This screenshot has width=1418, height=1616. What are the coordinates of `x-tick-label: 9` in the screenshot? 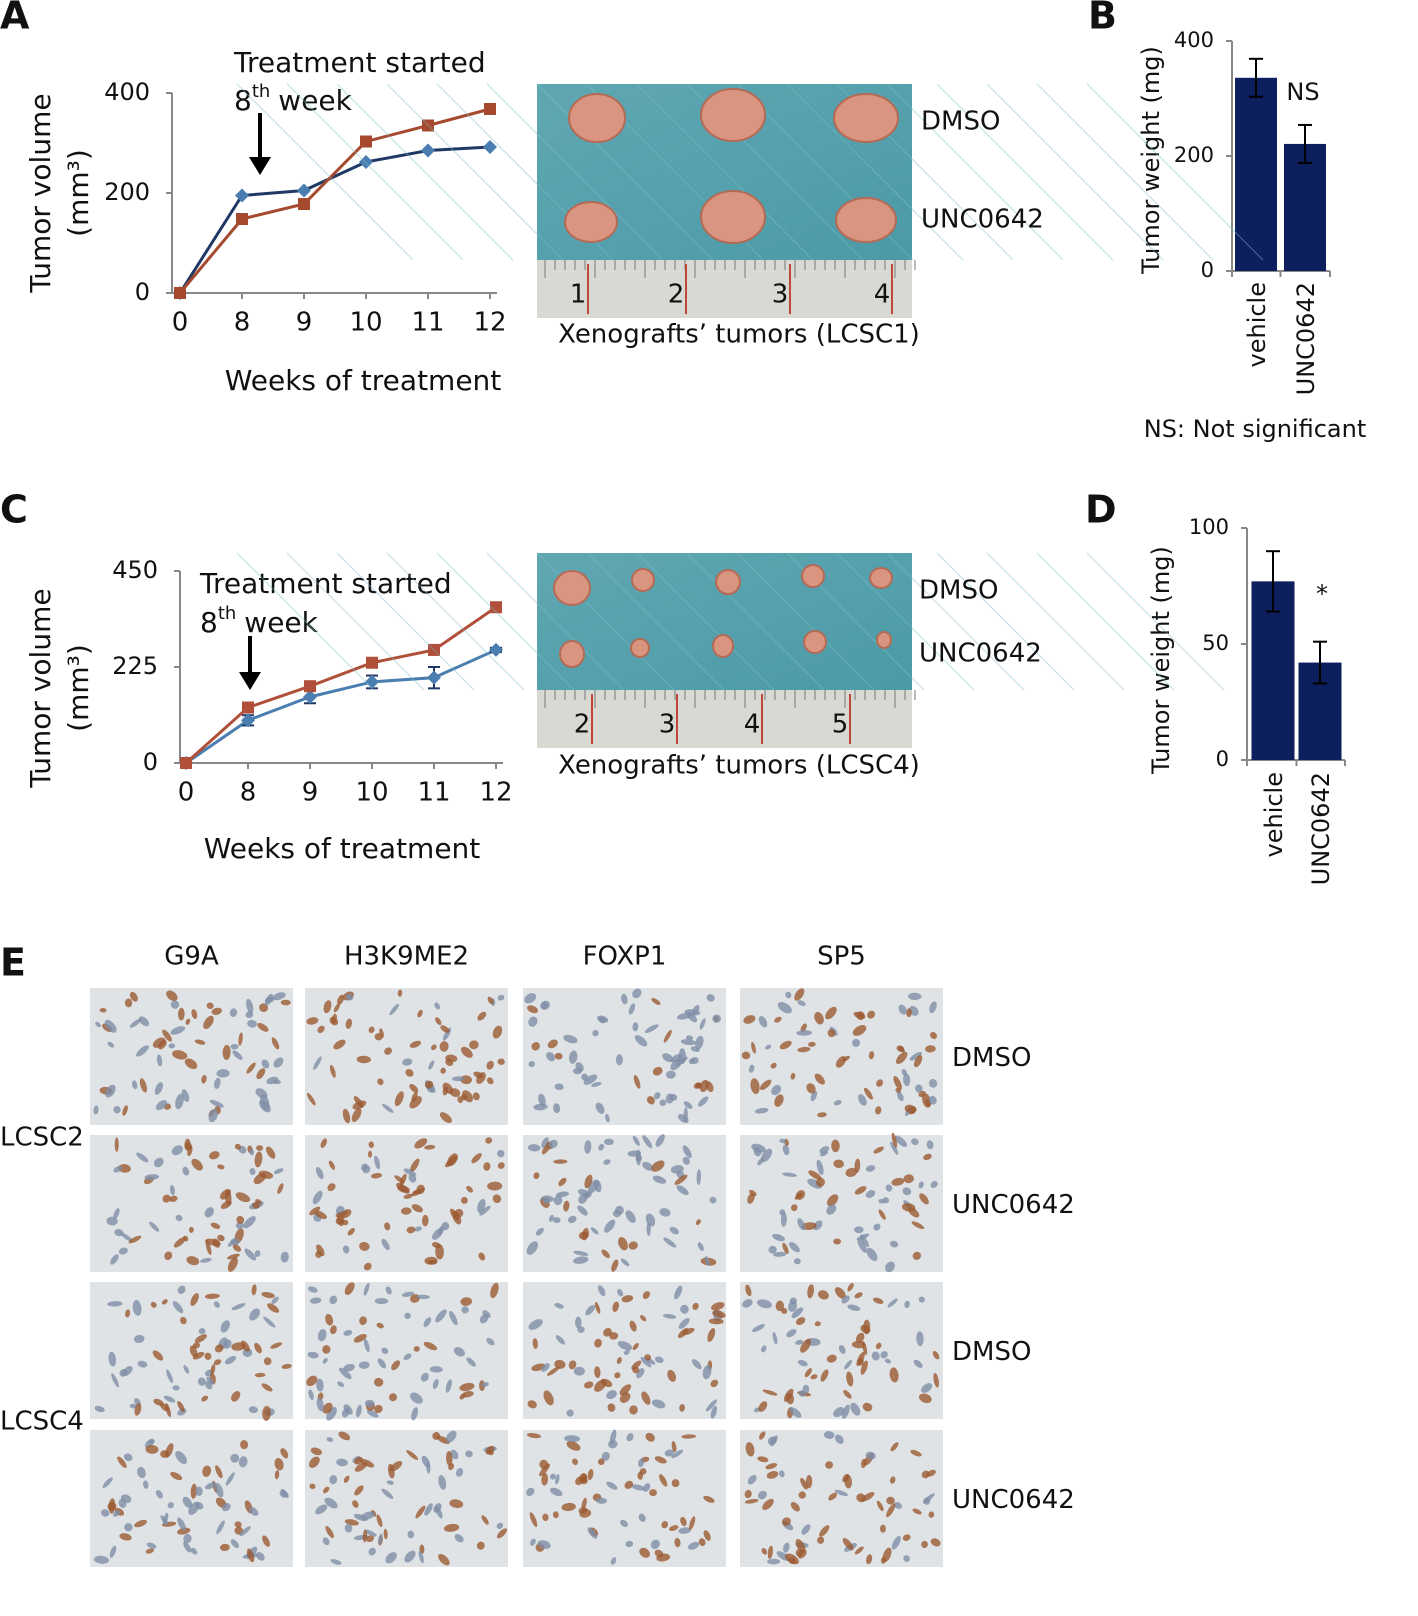 It's located at (304, 323).